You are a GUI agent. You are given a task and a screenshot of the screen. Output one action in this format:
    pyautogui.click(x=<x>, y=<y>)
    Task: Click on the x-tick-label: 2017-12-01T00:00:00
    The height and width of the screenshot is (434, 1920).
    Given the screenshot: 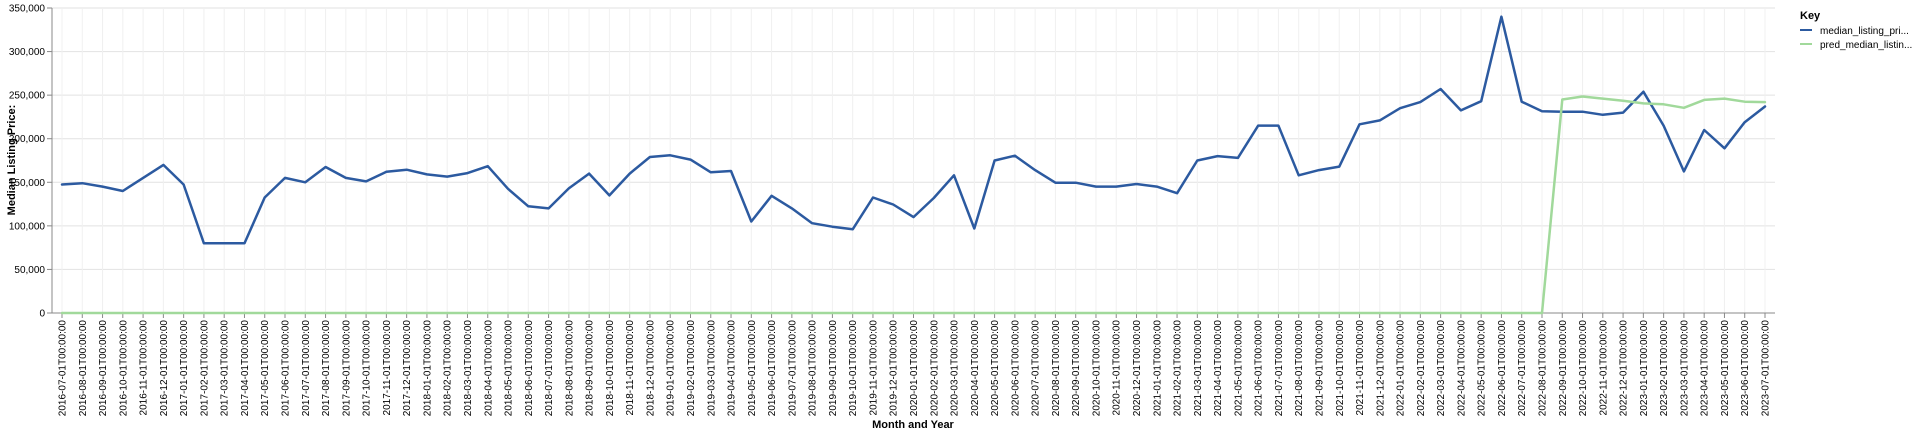 What is the action you would take?
    pyautogui.click(x=407, y=368)
    